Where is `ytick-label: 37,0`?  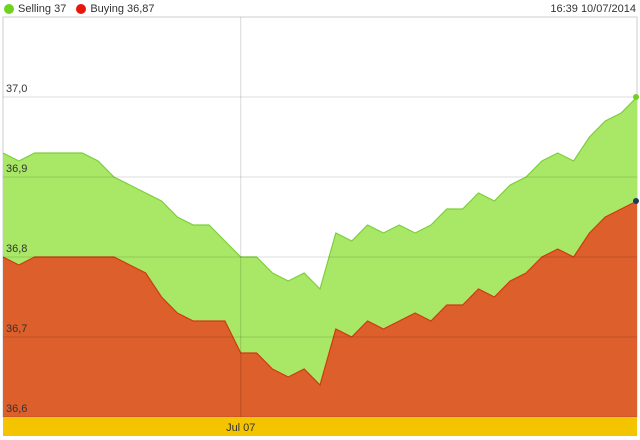 ytick-label: 37,0 is located at coordinates (16, 89).